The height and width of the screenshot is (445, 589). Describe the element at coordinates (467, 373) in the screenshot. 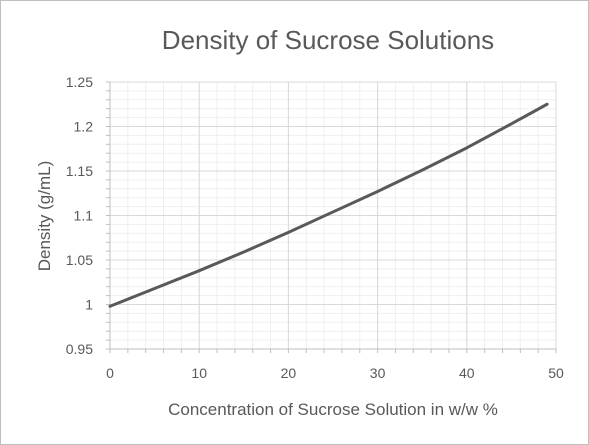

I see `x-tick-label: 40` at that location.